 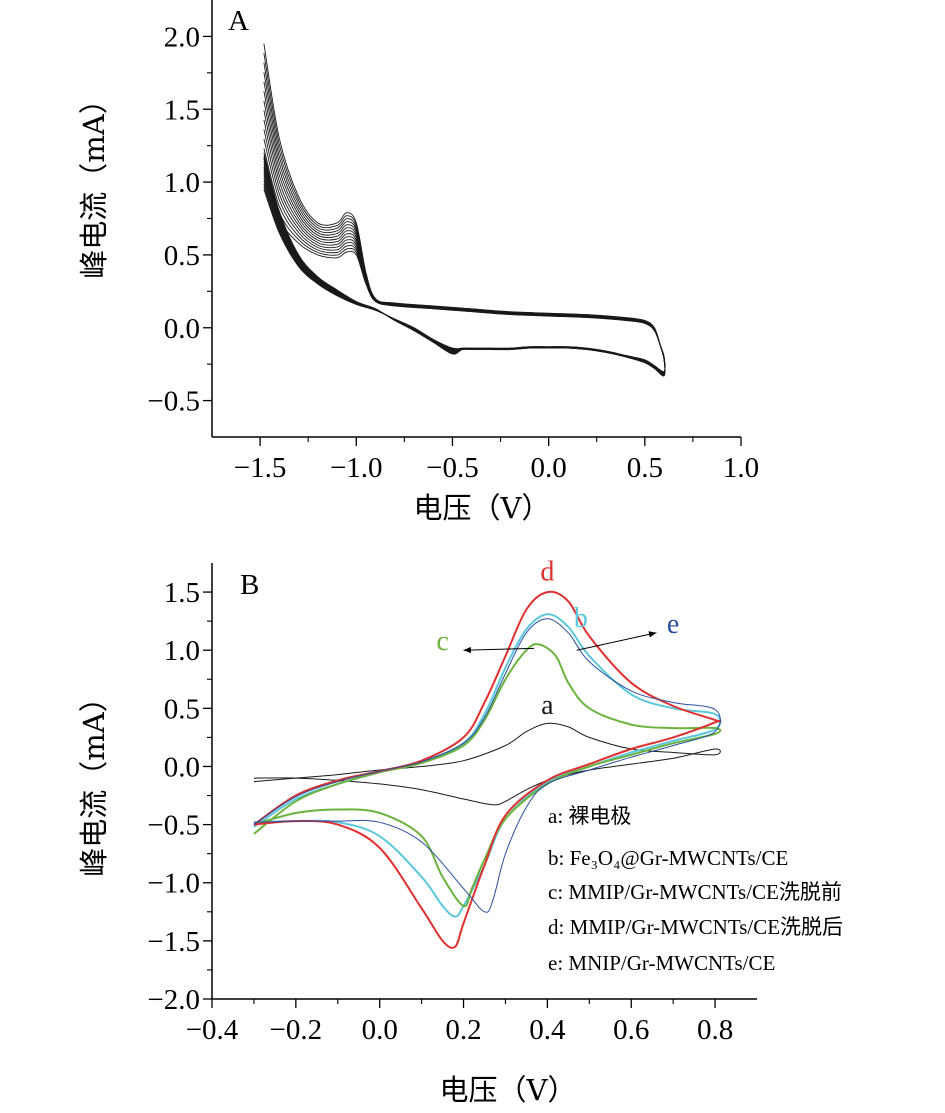 I want to click on panel-a-y-tick-label: 0.5, so click(x=182, y=256).